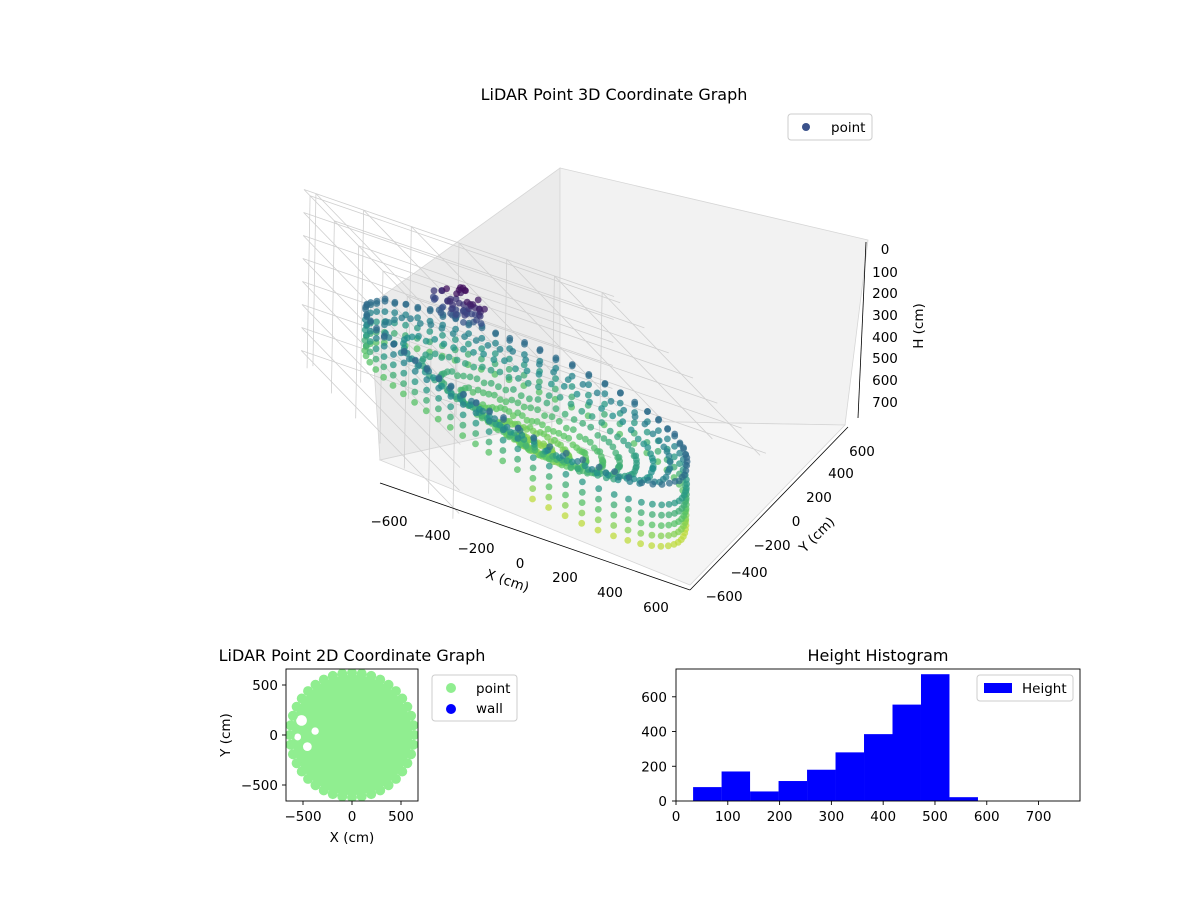  I want to click on hist-x-tick-label: 200, so click(780, 817).